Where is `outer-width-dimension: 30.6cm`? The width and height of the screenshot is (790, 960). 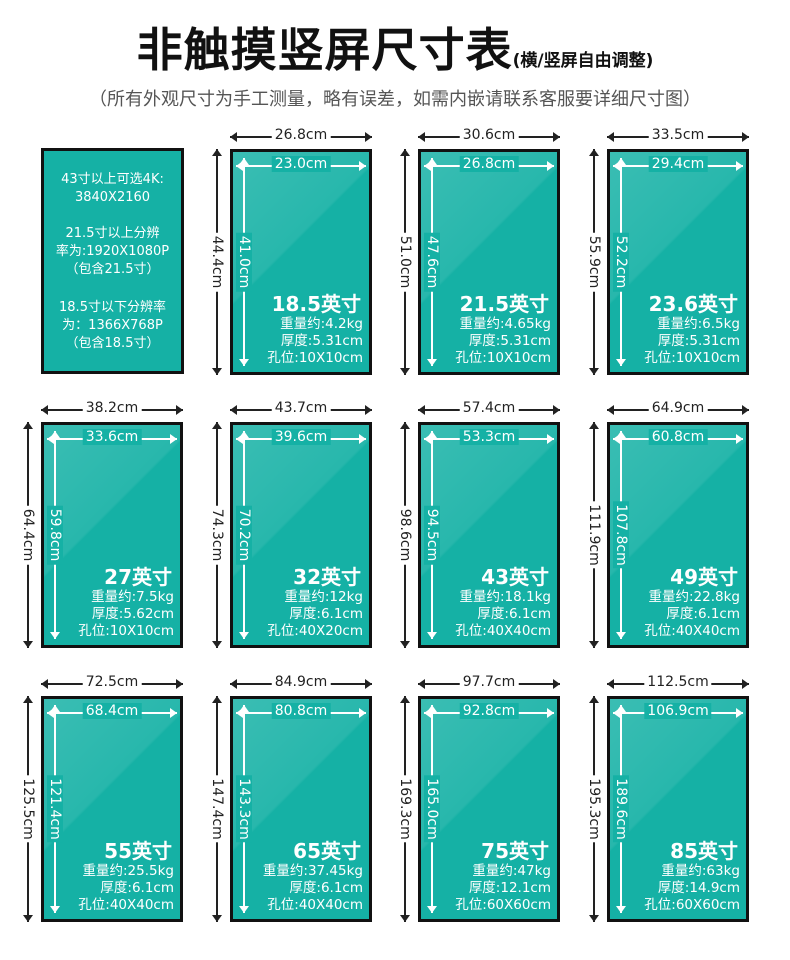
outer-width-dimension: 30.6cm is located at coordinates (489, 136).